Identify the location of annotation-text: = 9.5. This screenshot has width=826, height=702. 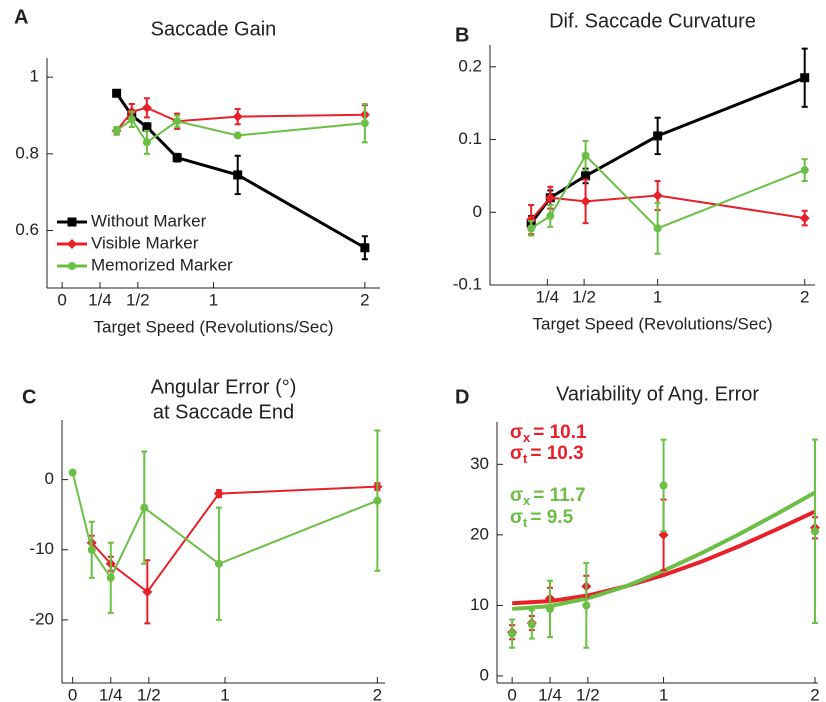
(551, 517).